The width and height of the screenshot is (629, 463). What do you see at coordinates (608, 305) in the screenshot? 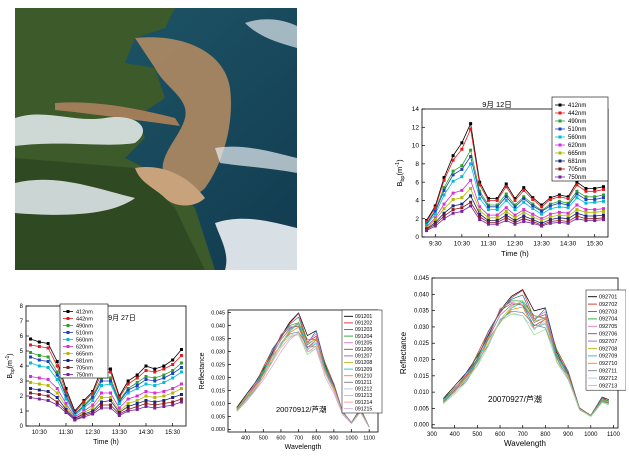
I see `legend-label: 092702` at bounding box center [608, 305].